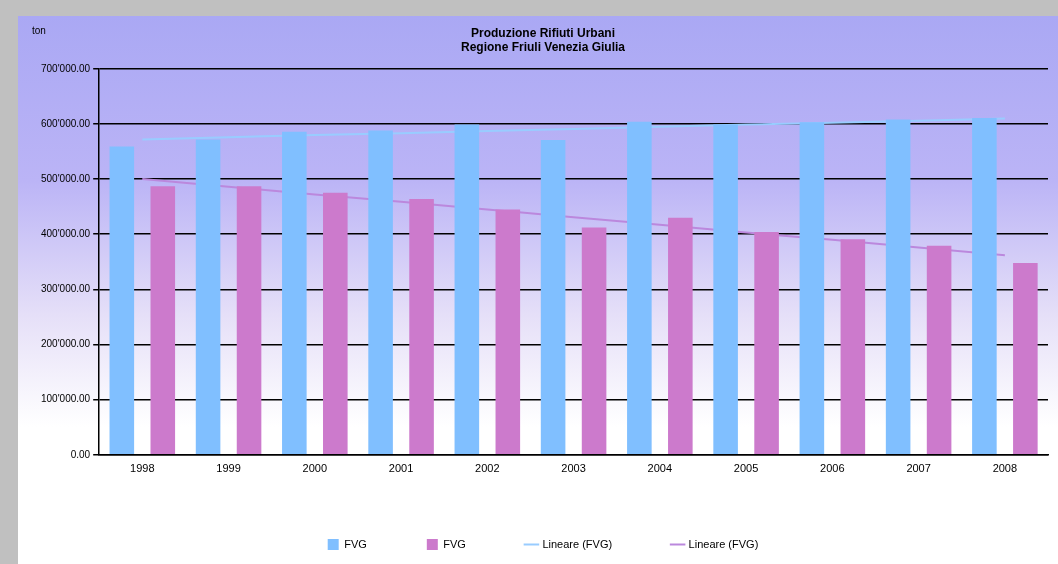 Image resolution: width=1058 pixels, height=564 pixels. What do you see at coordinates (228, 468) in the screenshot?
I see `x-tick-label: 1999` at bounding box center [228, 468].